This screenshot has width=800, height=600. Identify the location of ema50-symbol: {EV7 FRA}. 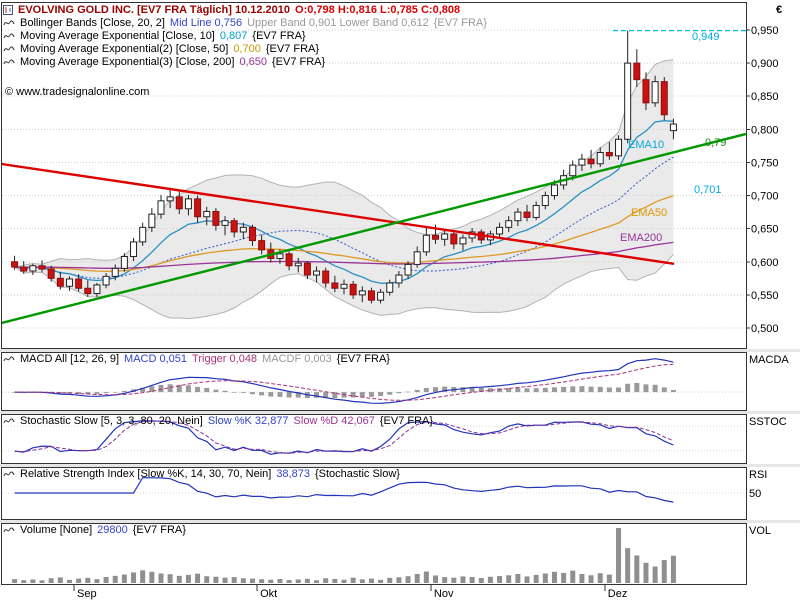
(292, 48).